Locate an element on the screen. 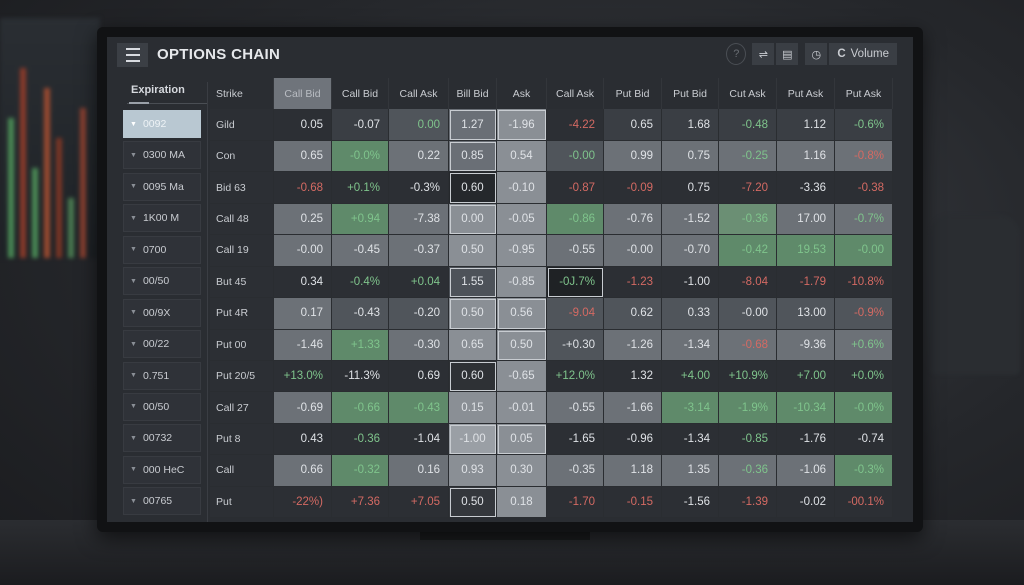 The height and width of the screenshot is (585, 1024). table-cell: 0.43 is located at coordinates (303, 439).